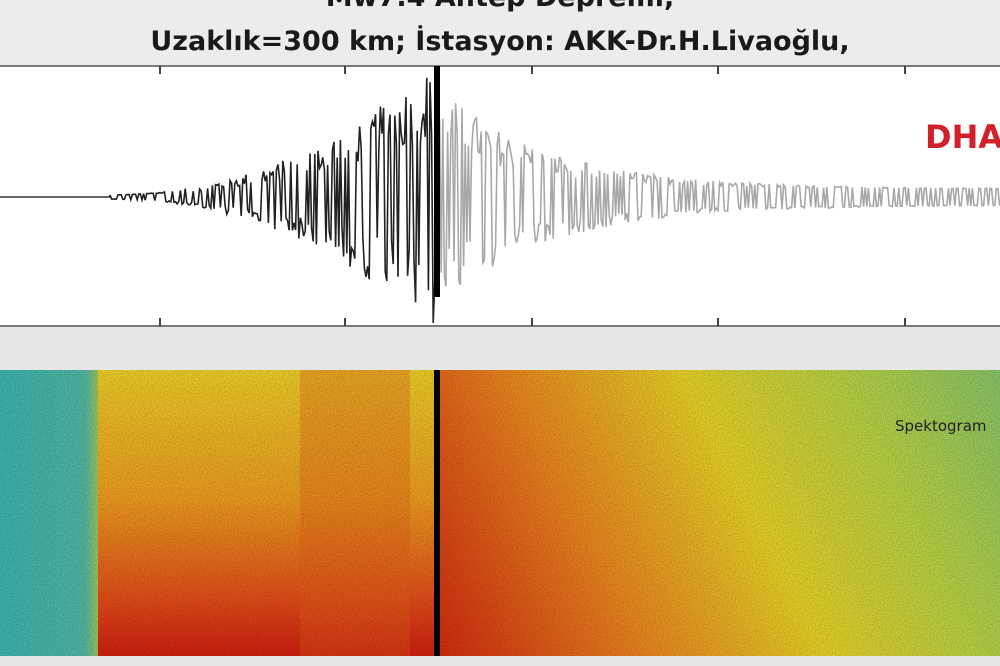 The height and width of the screenshot is (666, 1000). What do you see at coordinates (500, 6) in the screenshot?
I see `title-line-1: Mw7.4 Antep Depremi,` at bounding box center [500, 6].